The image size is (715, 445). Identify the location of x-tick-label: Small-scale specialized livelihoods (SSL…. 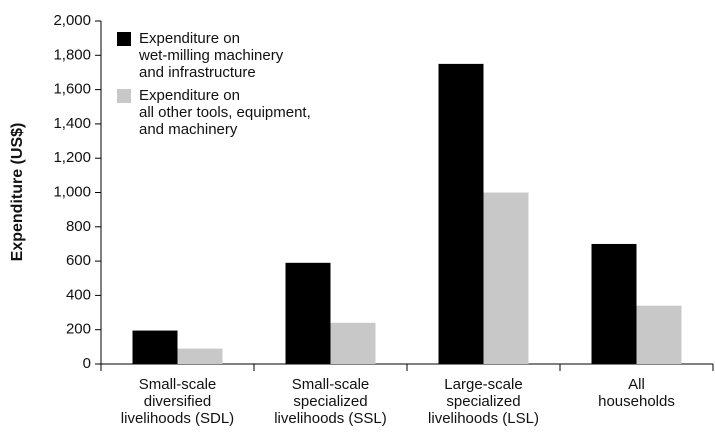
(330, 401).